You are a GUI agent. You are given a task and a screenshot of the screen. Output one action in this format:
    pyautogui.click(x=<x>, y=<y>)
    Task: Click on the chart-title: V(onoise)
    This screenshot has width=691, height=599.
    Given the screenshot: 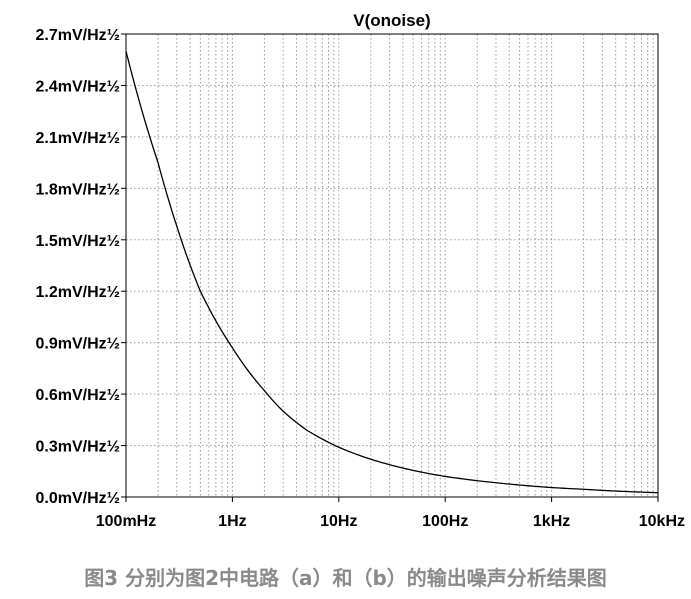 What is the action you would take?
    pyautogui.click(x=391, y=20)
    